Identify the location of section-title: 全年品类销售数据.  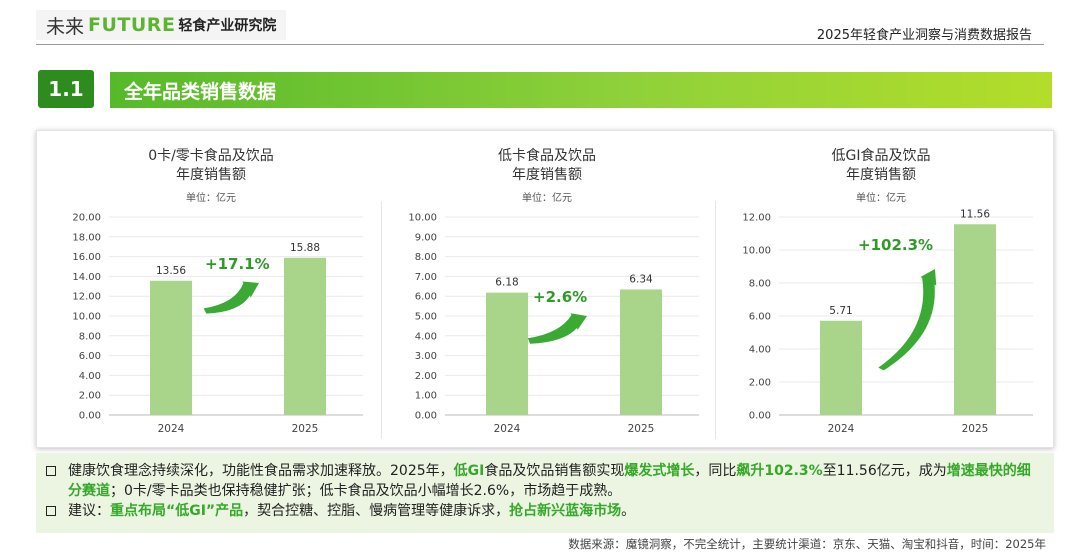
(200, 91).